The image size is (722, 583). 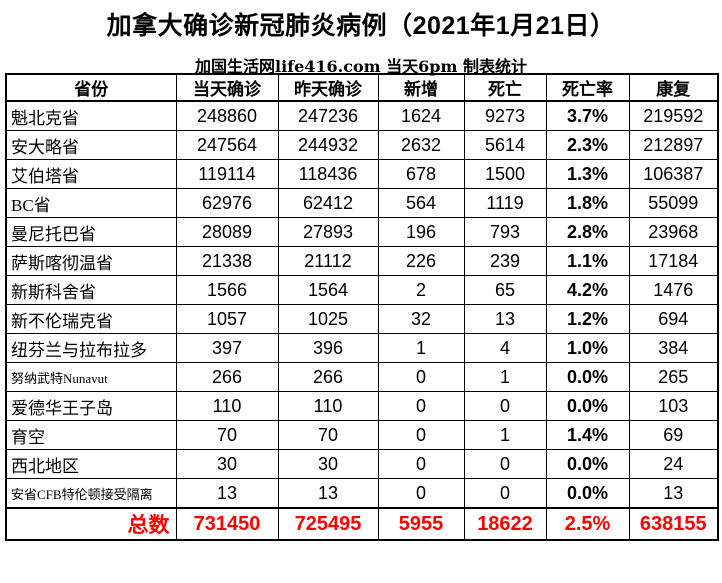 I want to click on deaths-cell: 1500, so click(x=505, y=174).